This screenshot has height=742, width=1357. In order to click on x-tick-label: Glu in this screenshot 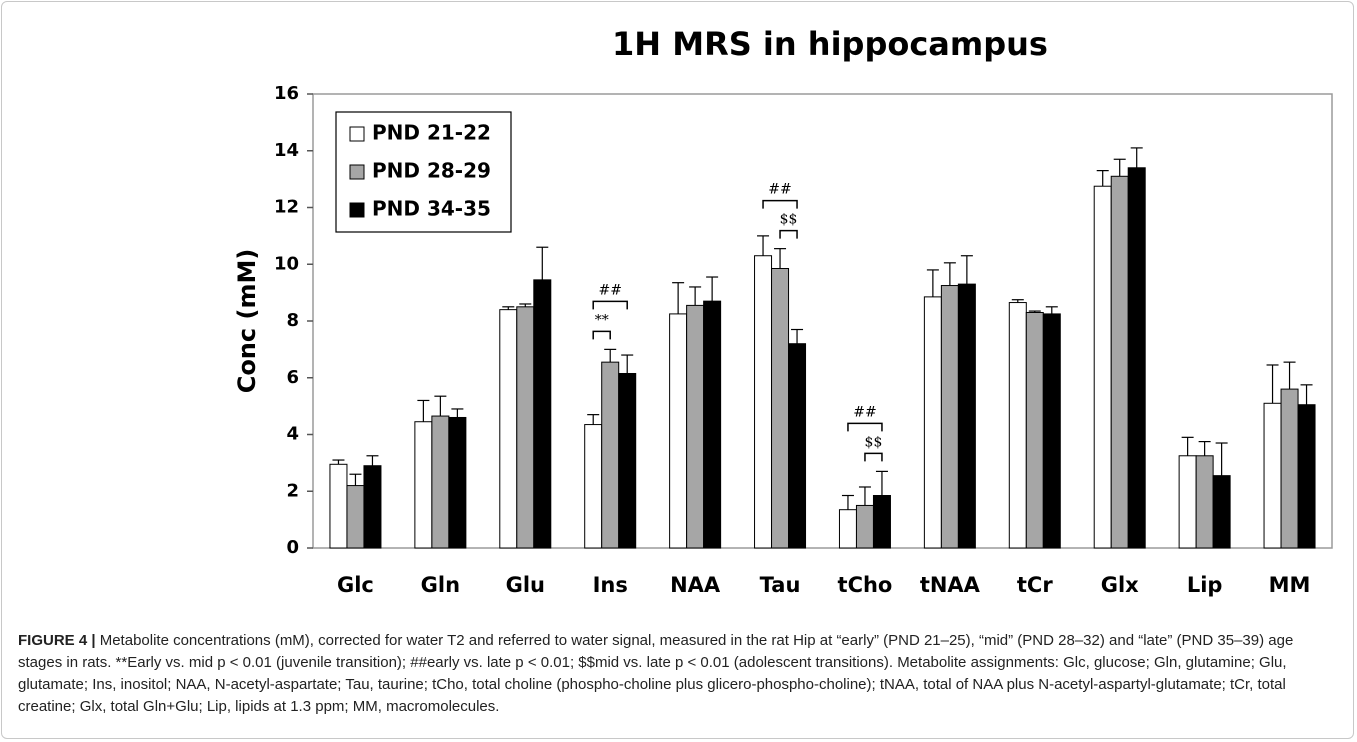, I will do `click(525, 585)`.